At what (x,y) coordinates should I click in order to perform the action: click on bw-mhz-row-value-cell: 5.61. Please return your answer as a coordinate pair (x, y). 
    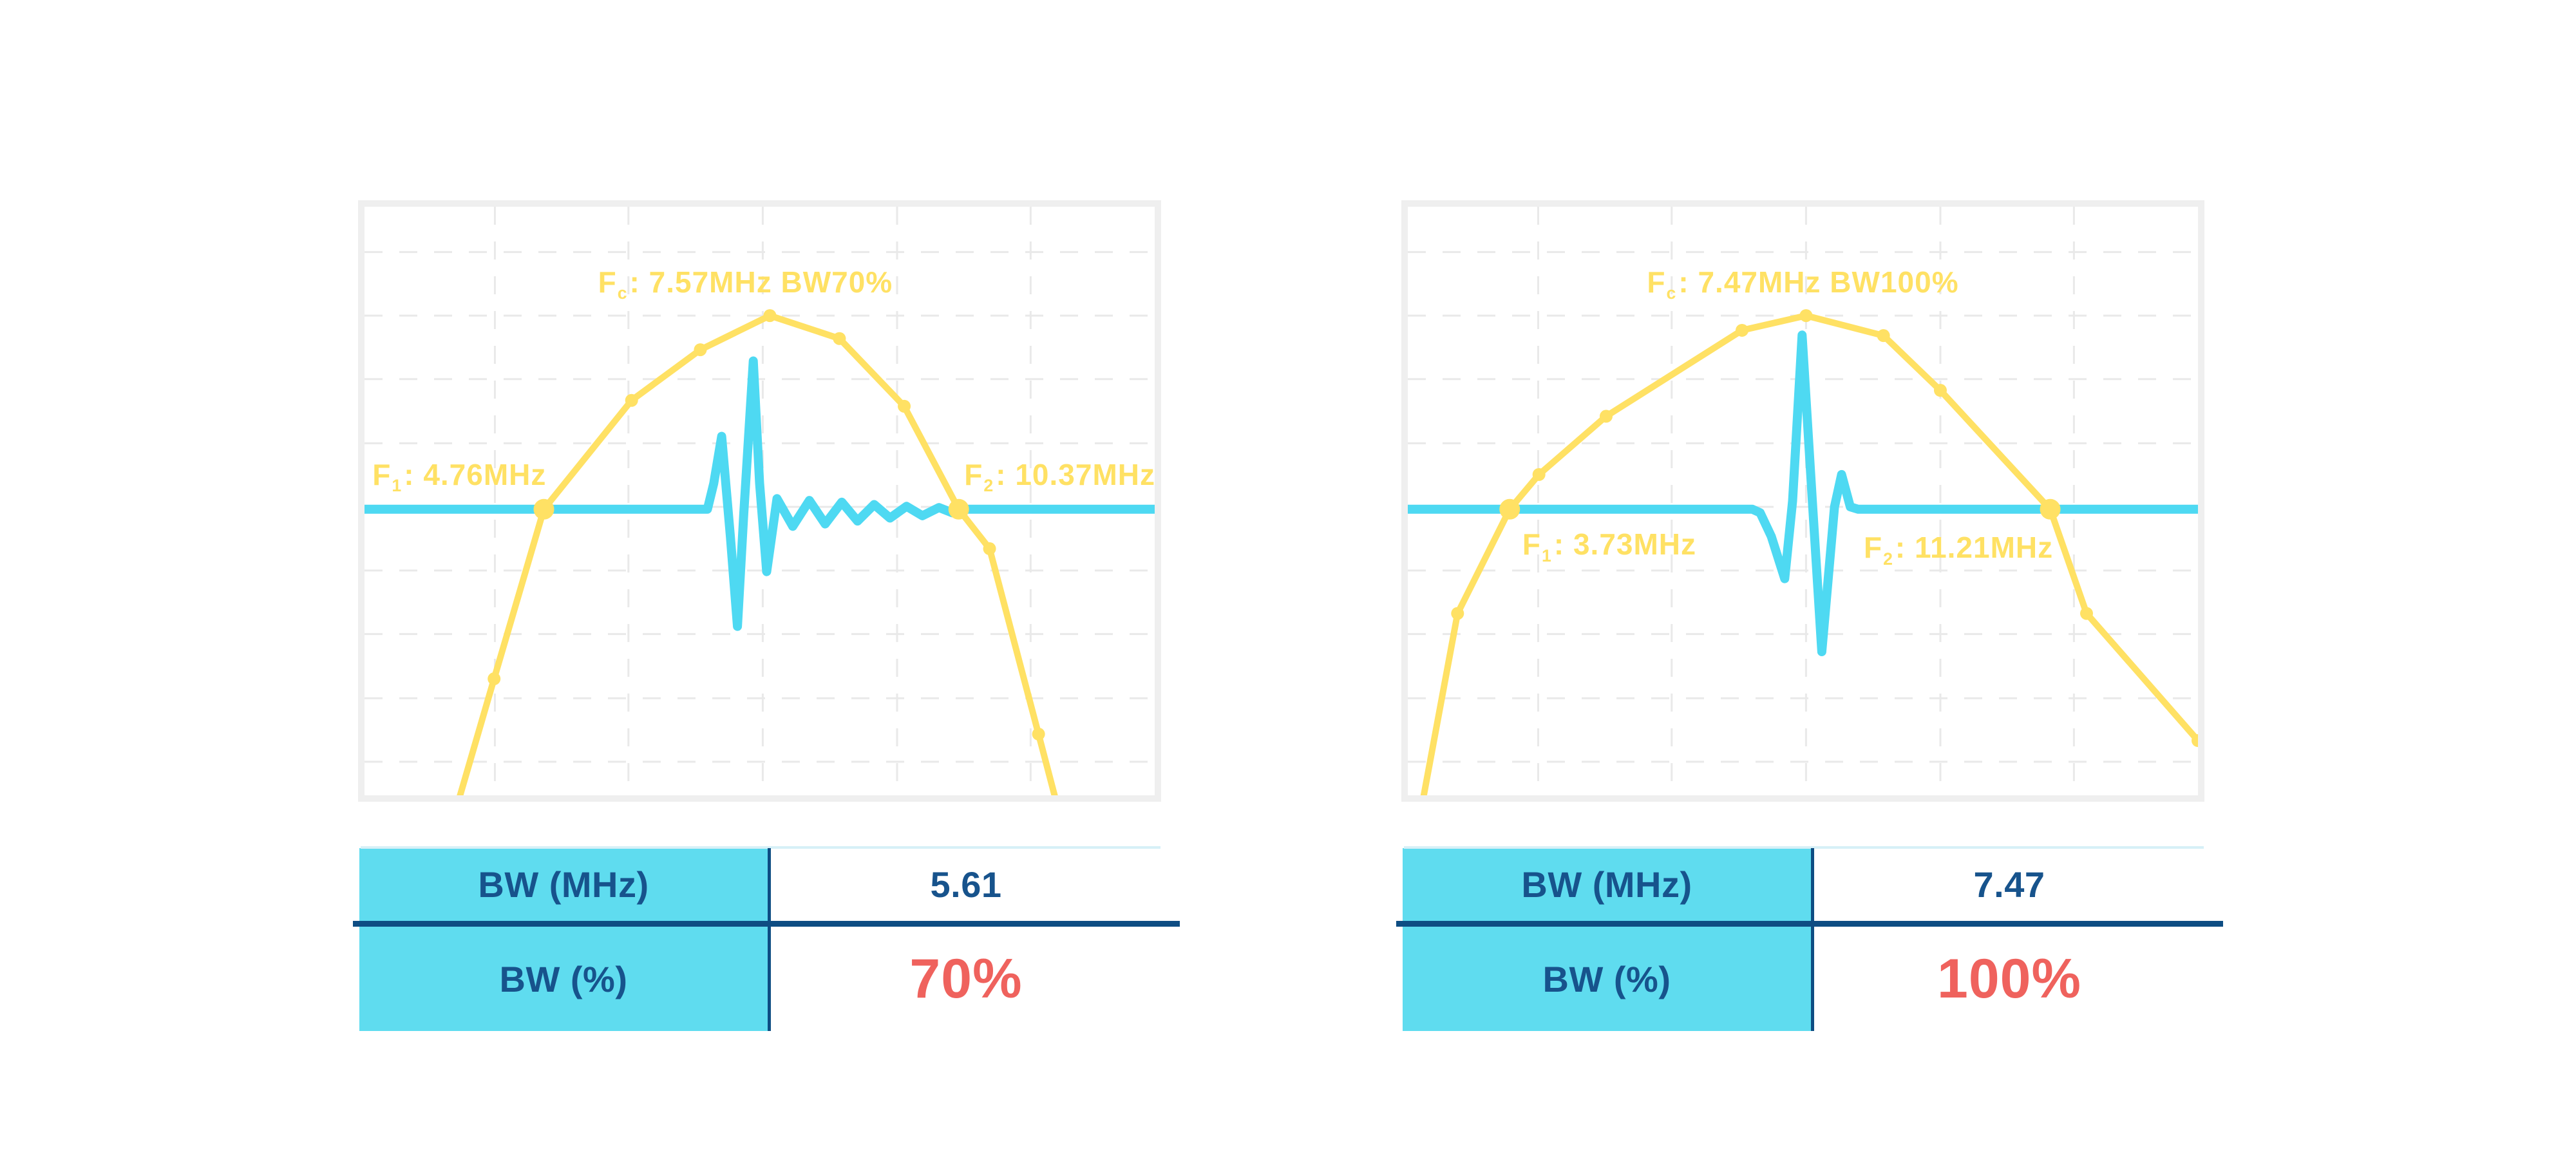
    Looking at the image, I should click on (966, 884).